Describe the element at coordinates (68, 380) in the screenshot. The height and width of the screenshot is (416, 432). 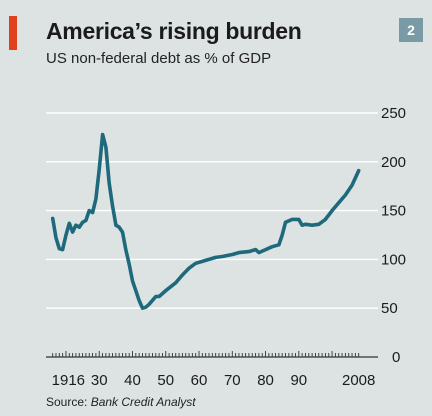
I see `x-tick-label-1916: 1916` at that location.